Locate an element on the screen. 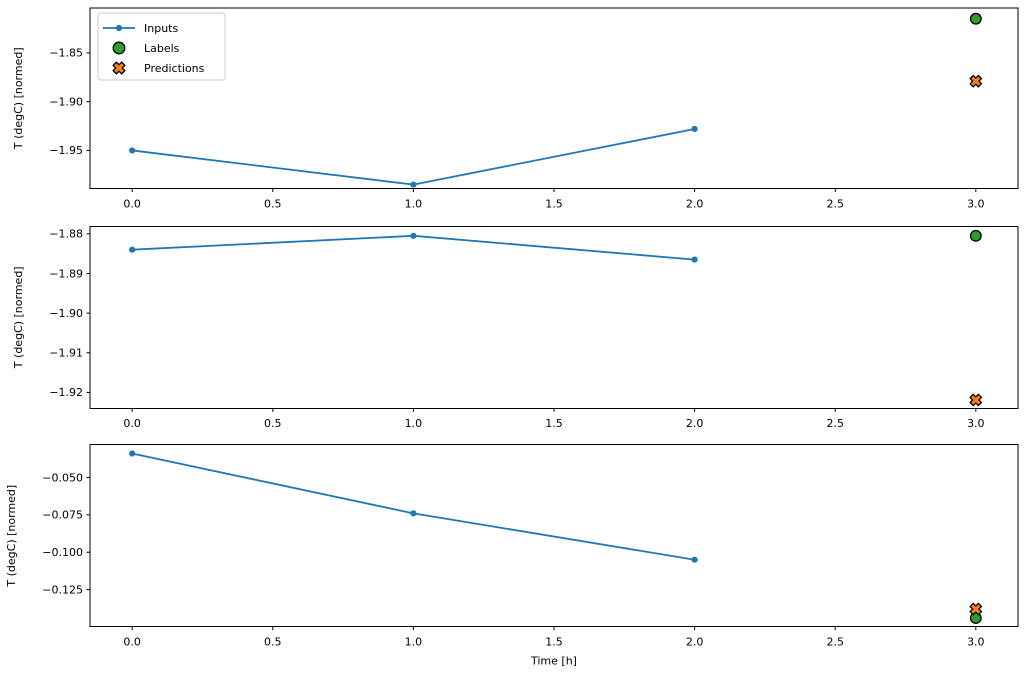  line-dot-icon is located at coordinates (119, 28).